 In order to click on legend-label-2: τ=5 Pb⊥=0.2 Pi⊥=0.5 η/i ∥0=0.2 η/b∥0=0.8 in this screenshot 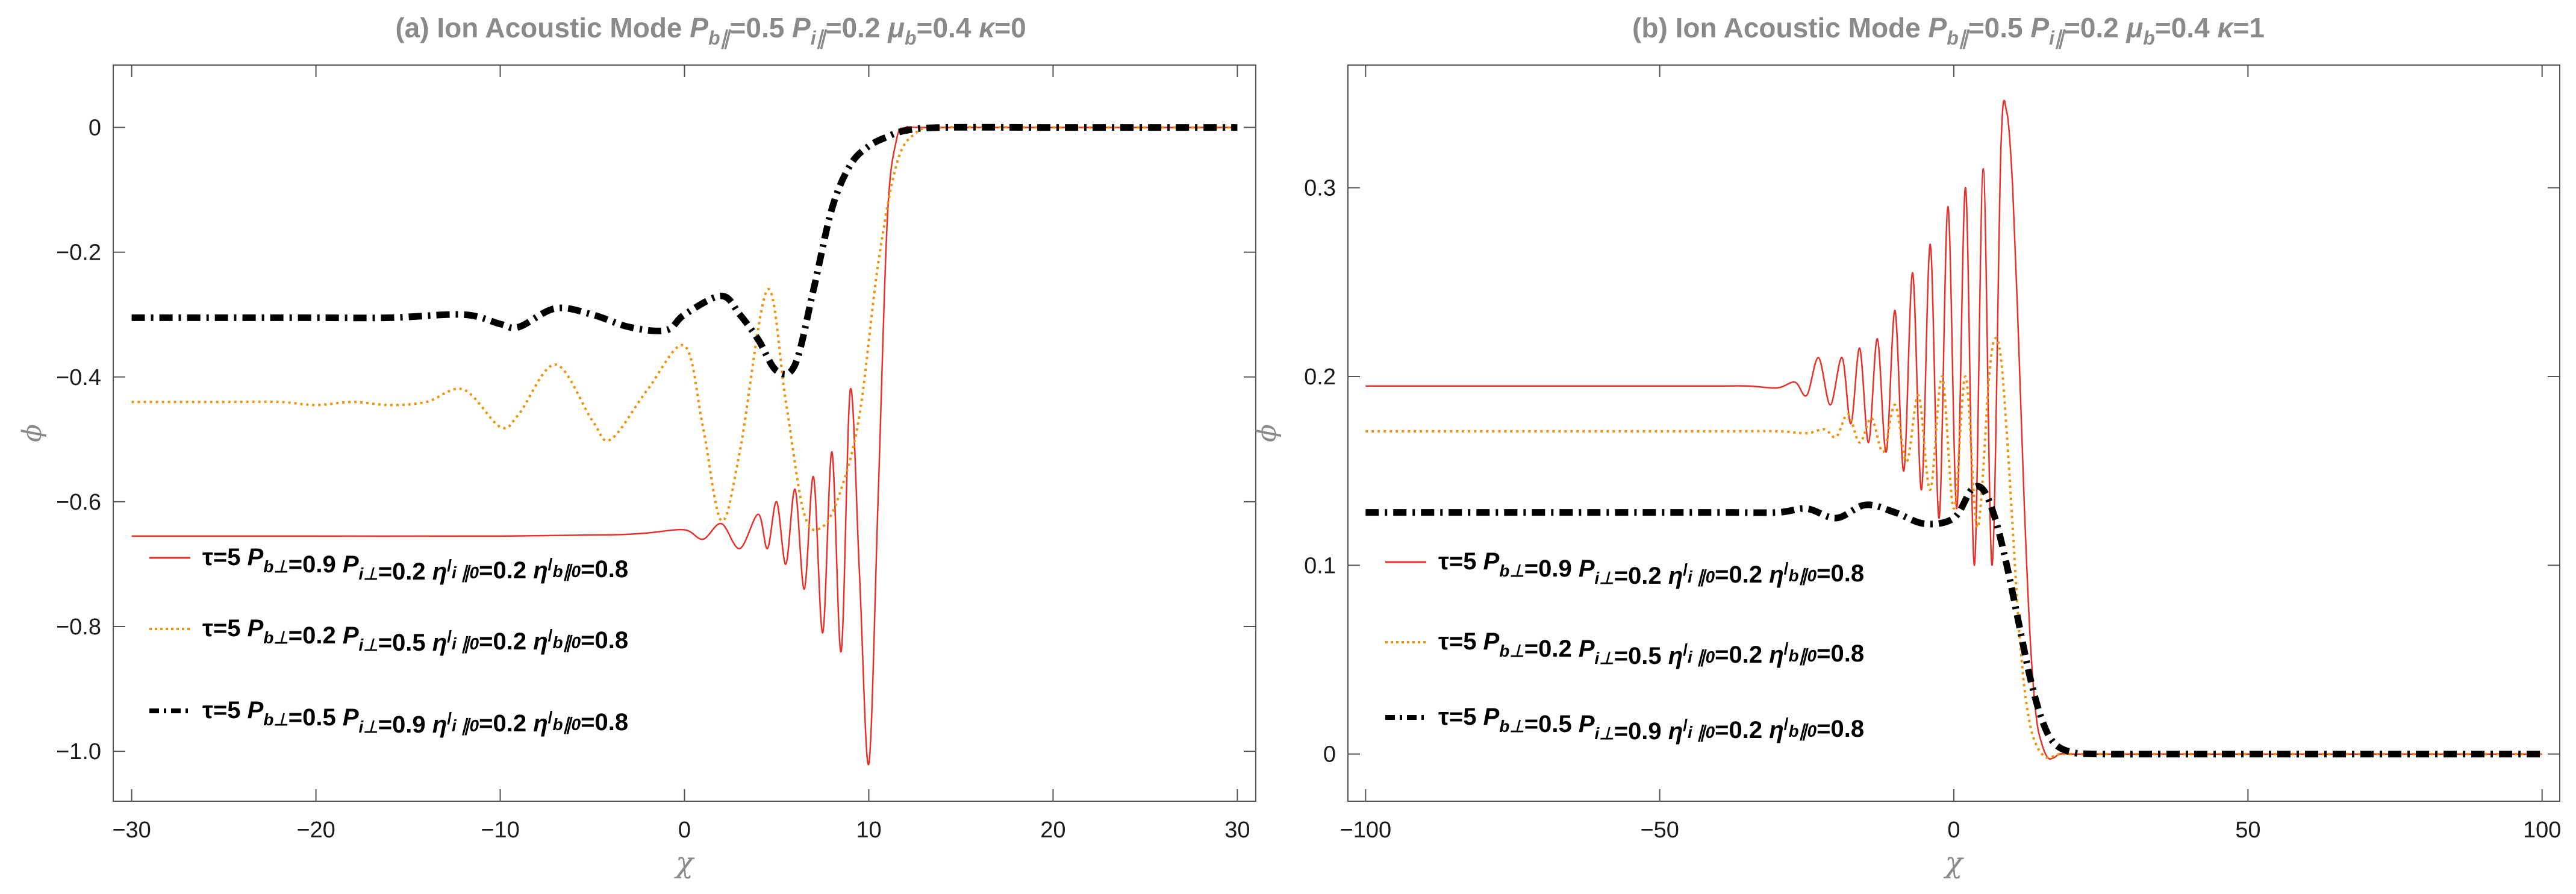, I will do `click(1651, 648)`.